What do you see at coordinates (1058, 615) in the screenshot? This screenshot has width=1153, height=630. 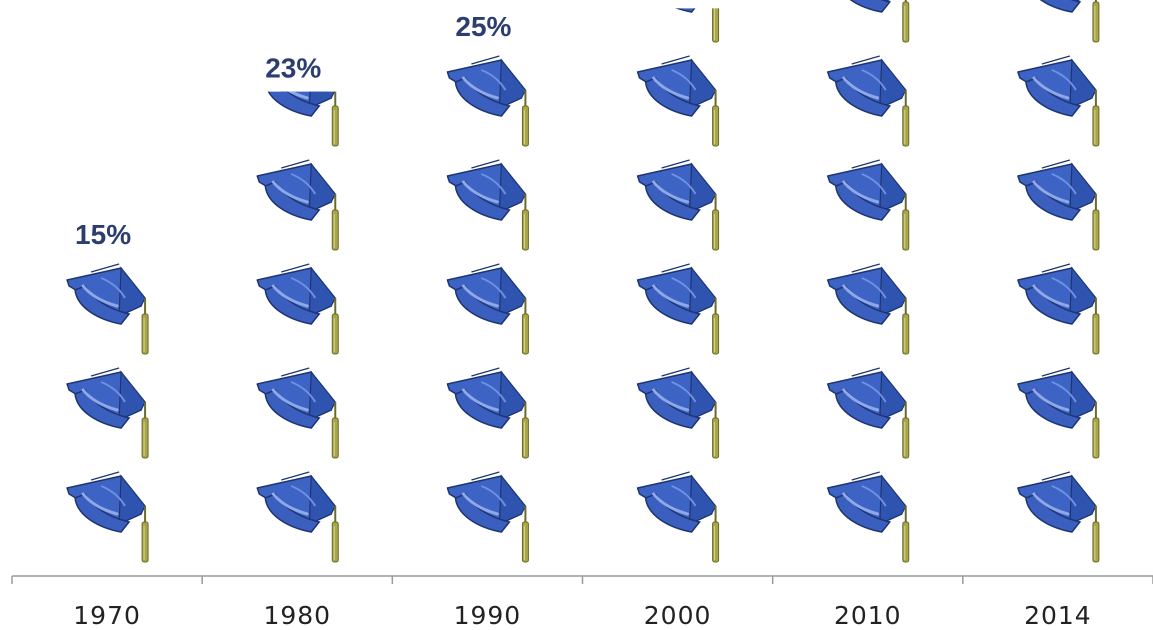 I see `x-tick-label: 2014` at bounding box center [1058, 615].